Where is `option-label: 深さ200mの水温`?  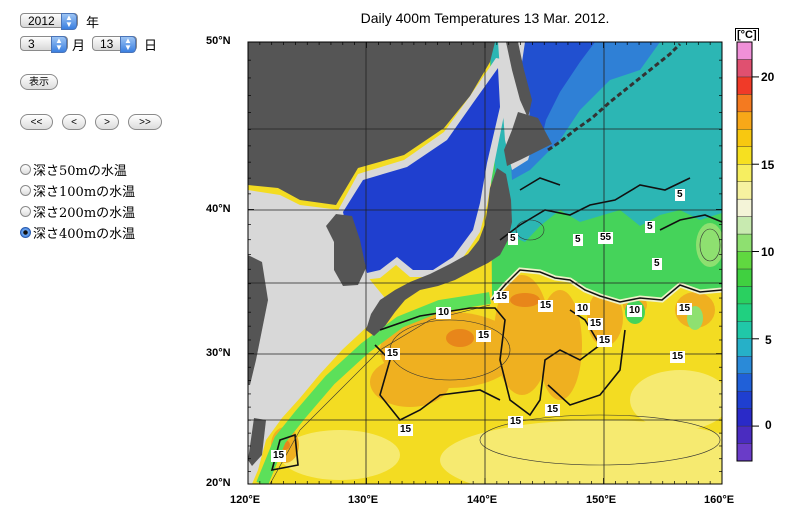 option-label: 深さ200mの水温 is located at coordinates (84, 213).